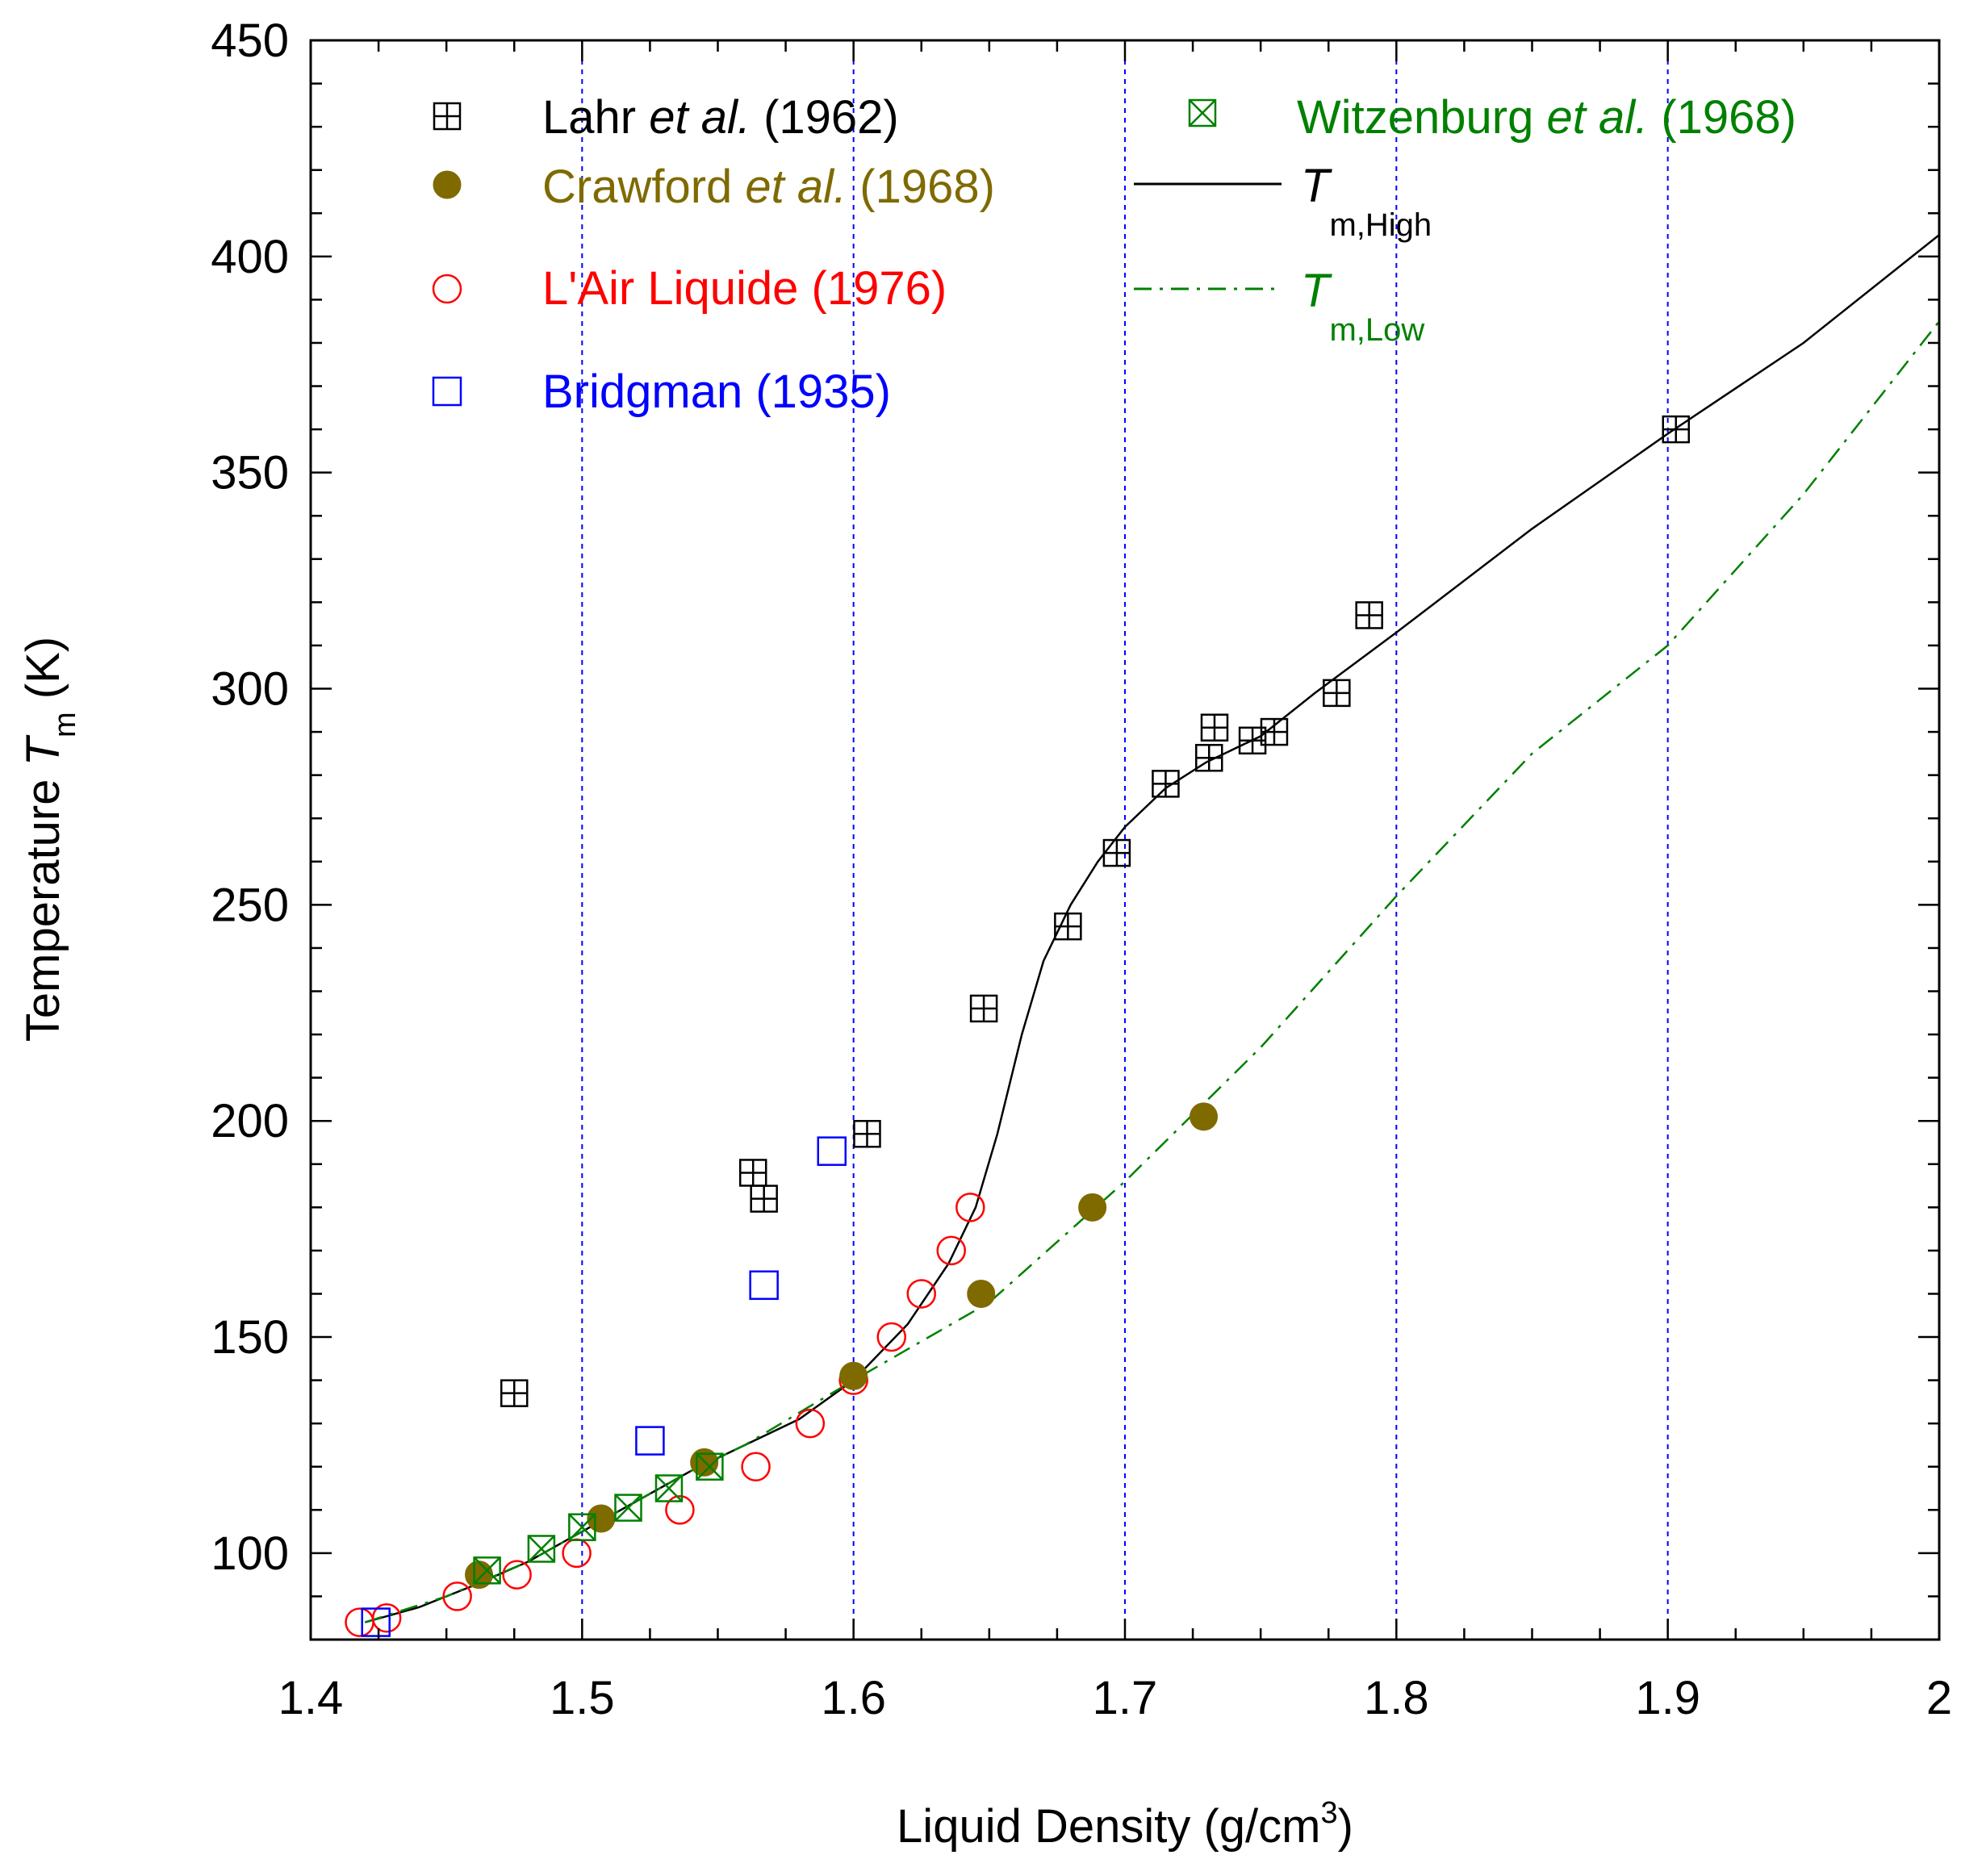 The image size is (1961, 1876). I want to click on y-tick-label: 450, so click(250, 41).